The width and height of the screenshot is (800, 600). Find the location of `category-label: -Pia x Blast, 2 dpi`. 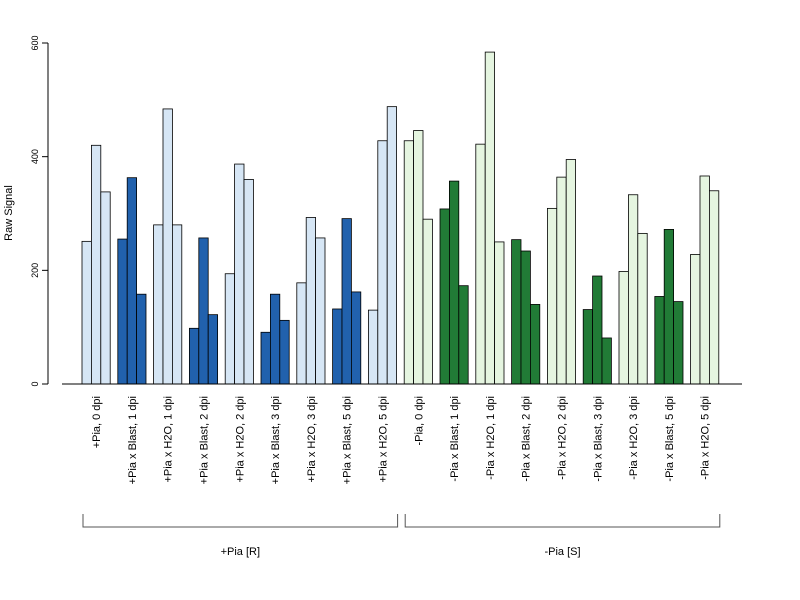

category-label: -Pia x Blast, 2 dpi is located at coordinates (527, 439).